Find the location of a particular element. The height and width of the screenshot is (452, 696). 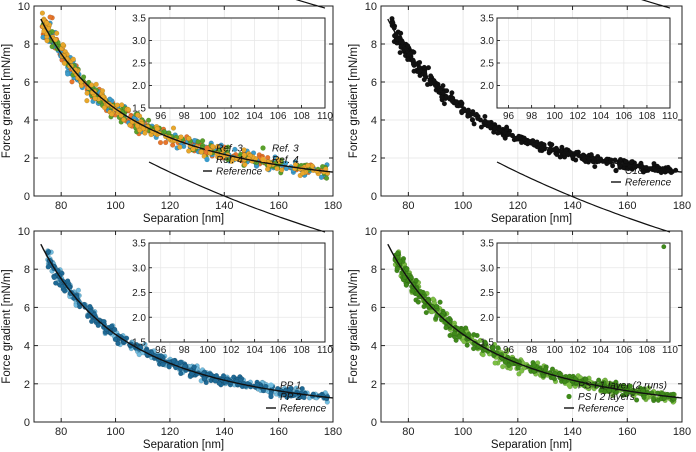

inset-x-tick-label: 108 is located at coordinates (647, 116).